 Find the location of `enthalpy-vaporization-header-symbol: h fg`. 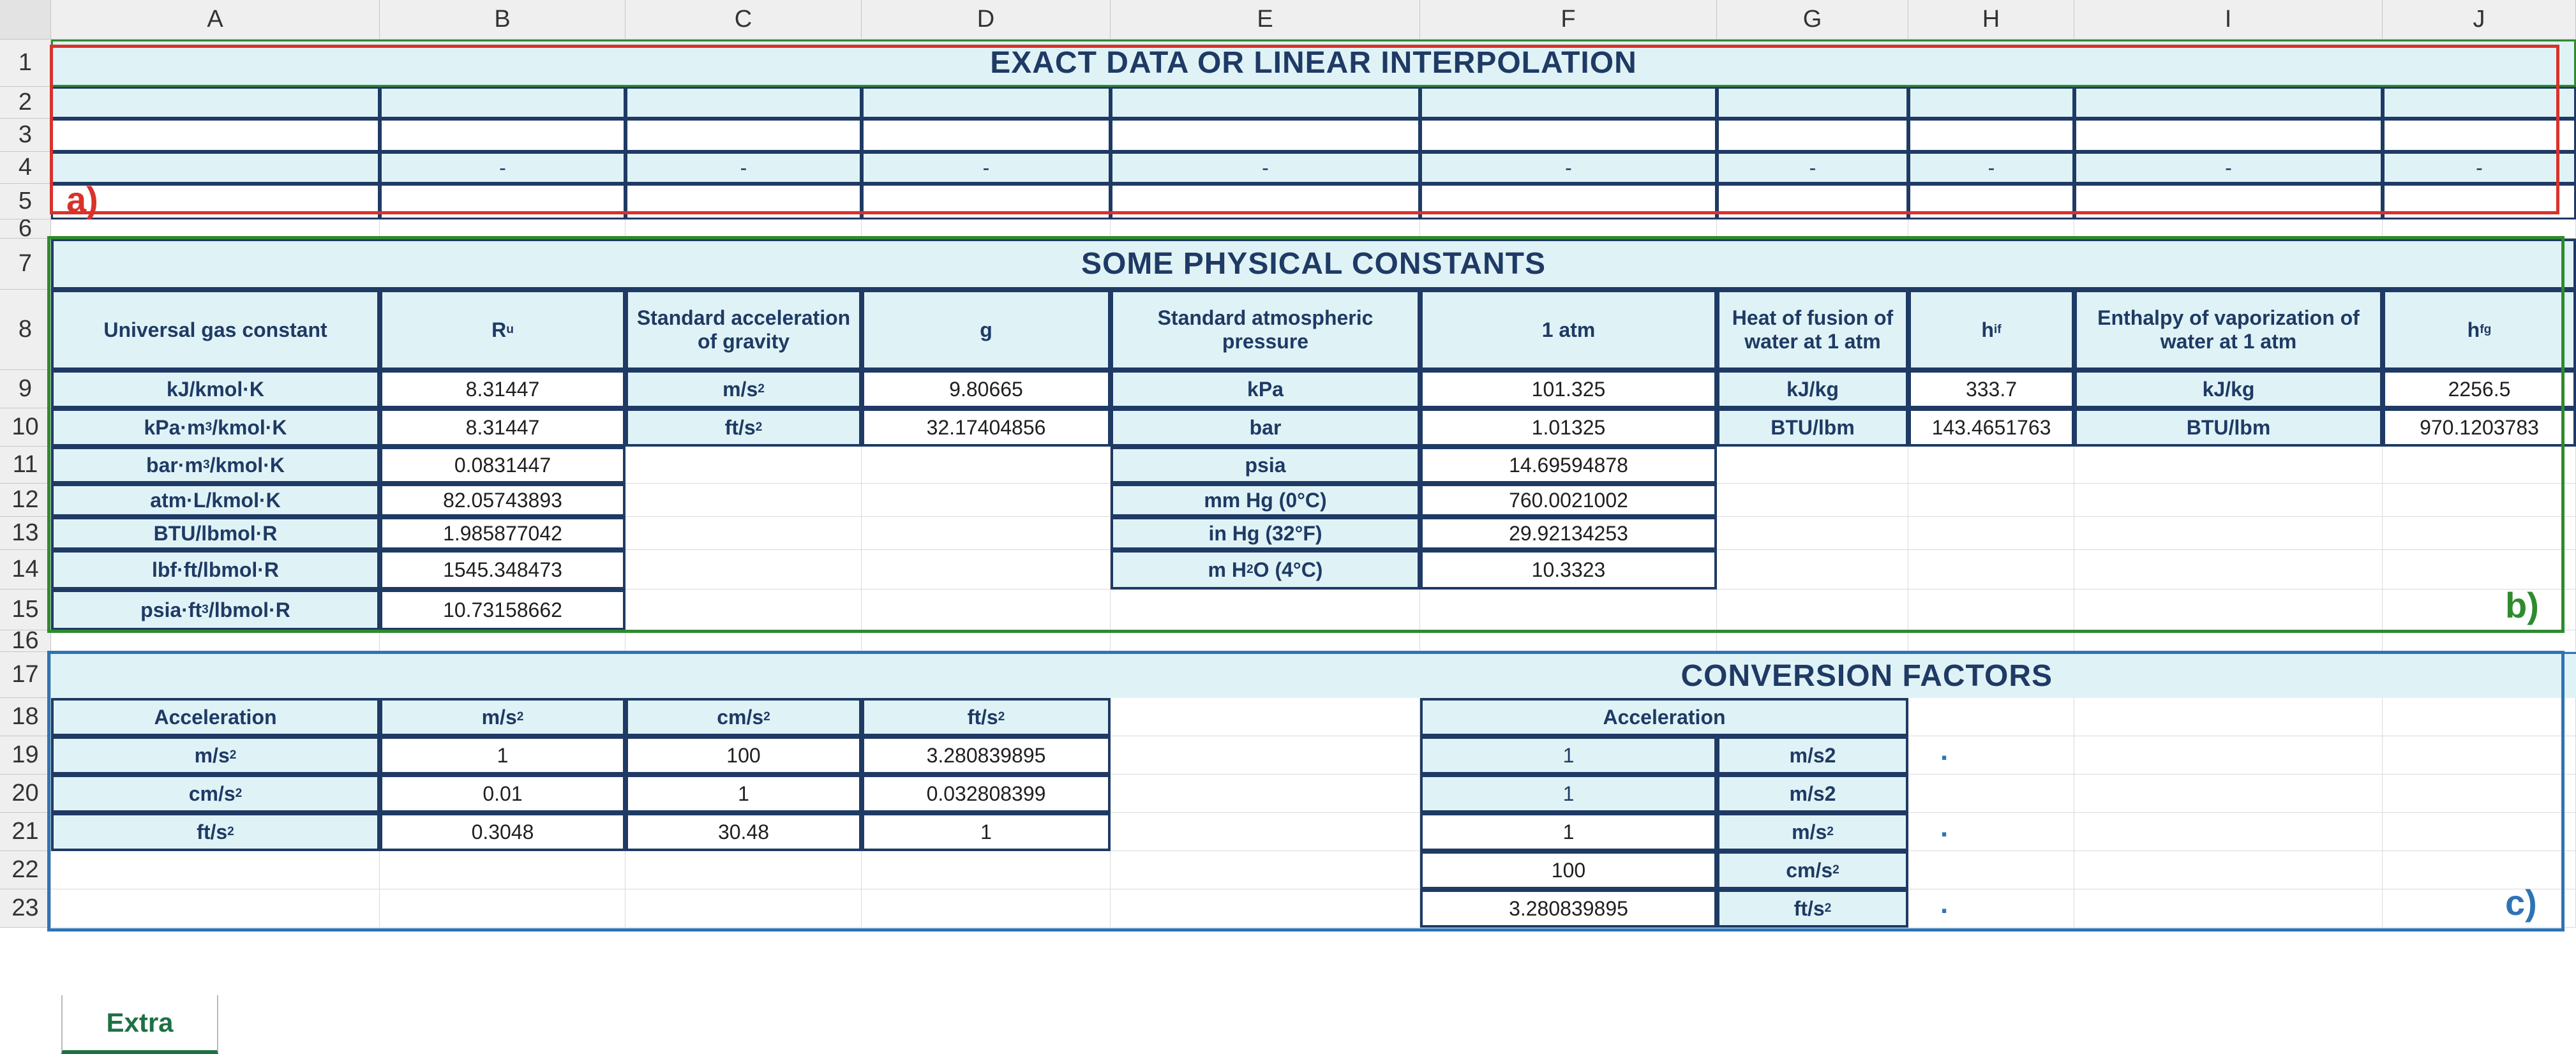

enthalpy-vaporization-header-symbol: h fg is located at coordinates (2479, 330).